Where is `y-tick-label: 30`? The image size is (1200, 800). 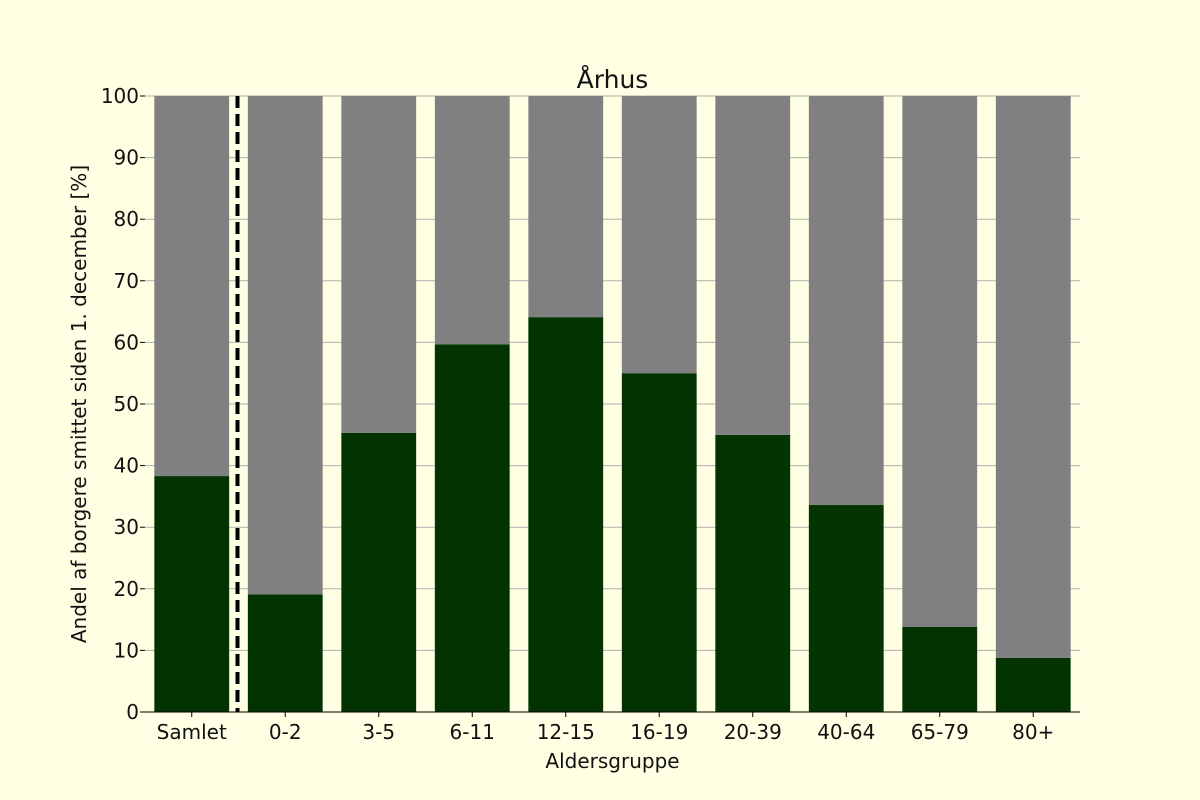
y-tick-label: 30 is located at coordinates (126, 527).